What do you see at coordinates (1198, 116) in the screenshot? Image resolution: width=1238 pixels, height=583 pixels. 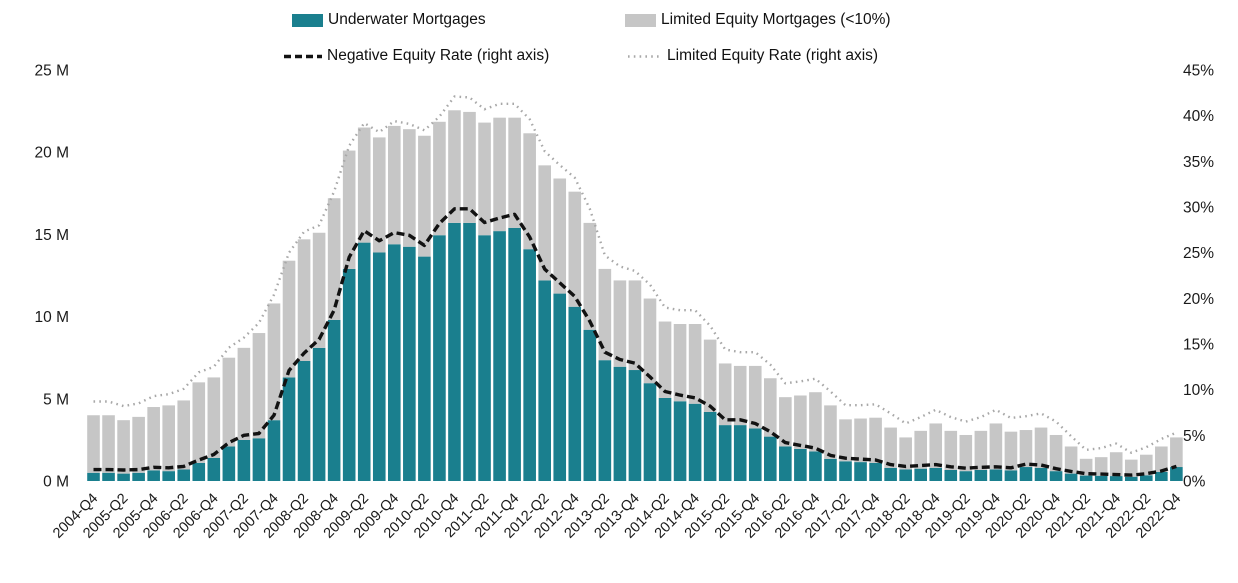 I see `right-axis-tick-label: 40%` at bounding box center [1198, 116].